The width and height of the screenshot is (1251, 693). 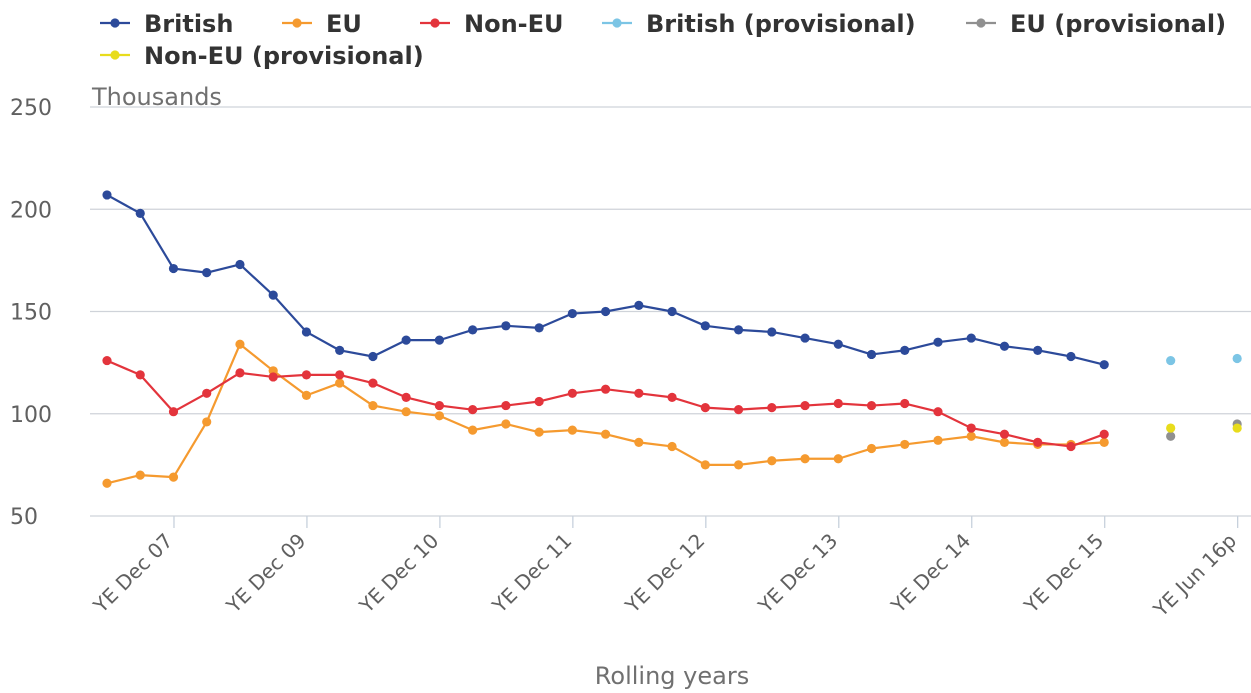 I want to click on legend-label: Non-EU (provisional), so click(x=284, y=56).